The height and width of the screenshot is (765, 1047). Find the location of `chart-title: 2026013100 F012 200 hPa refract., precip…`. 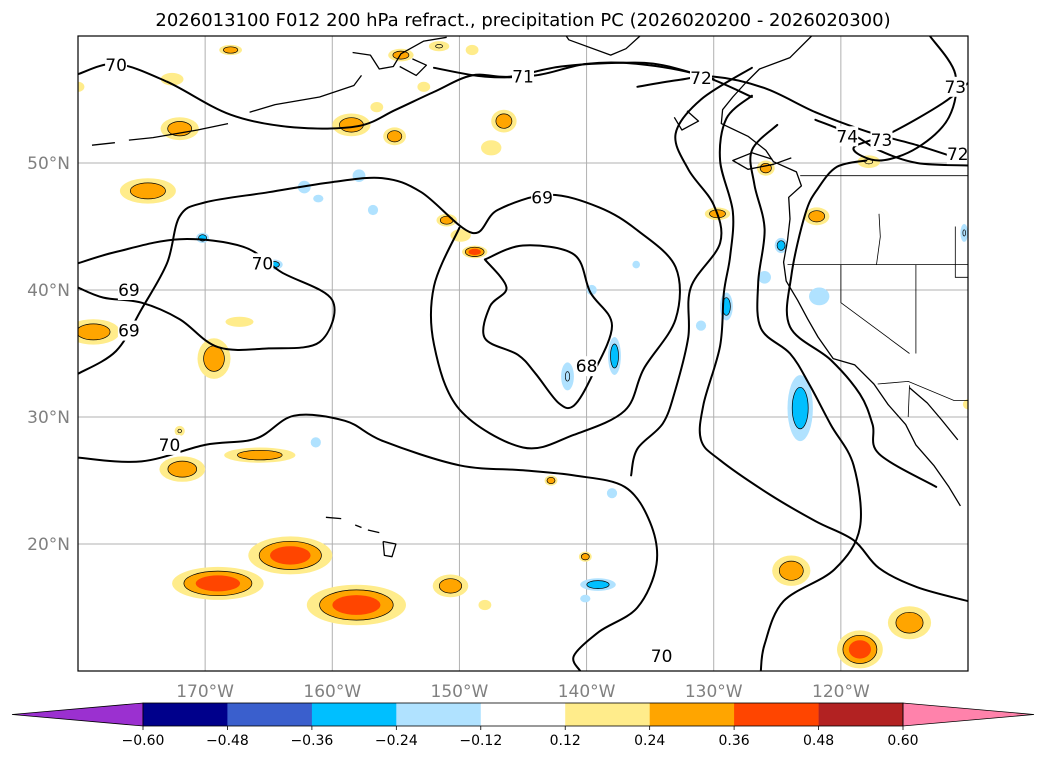

chart-title: 2026013100 F012 200 hPa refract., precip… is located at coordinates (522, 20).